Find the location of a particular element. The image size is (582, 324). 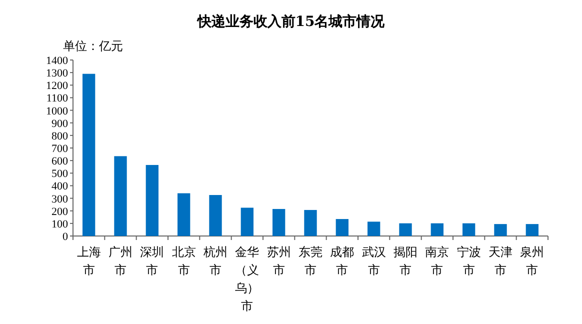

x-tick-label: 北京市 is located at coordinates (184, 261).